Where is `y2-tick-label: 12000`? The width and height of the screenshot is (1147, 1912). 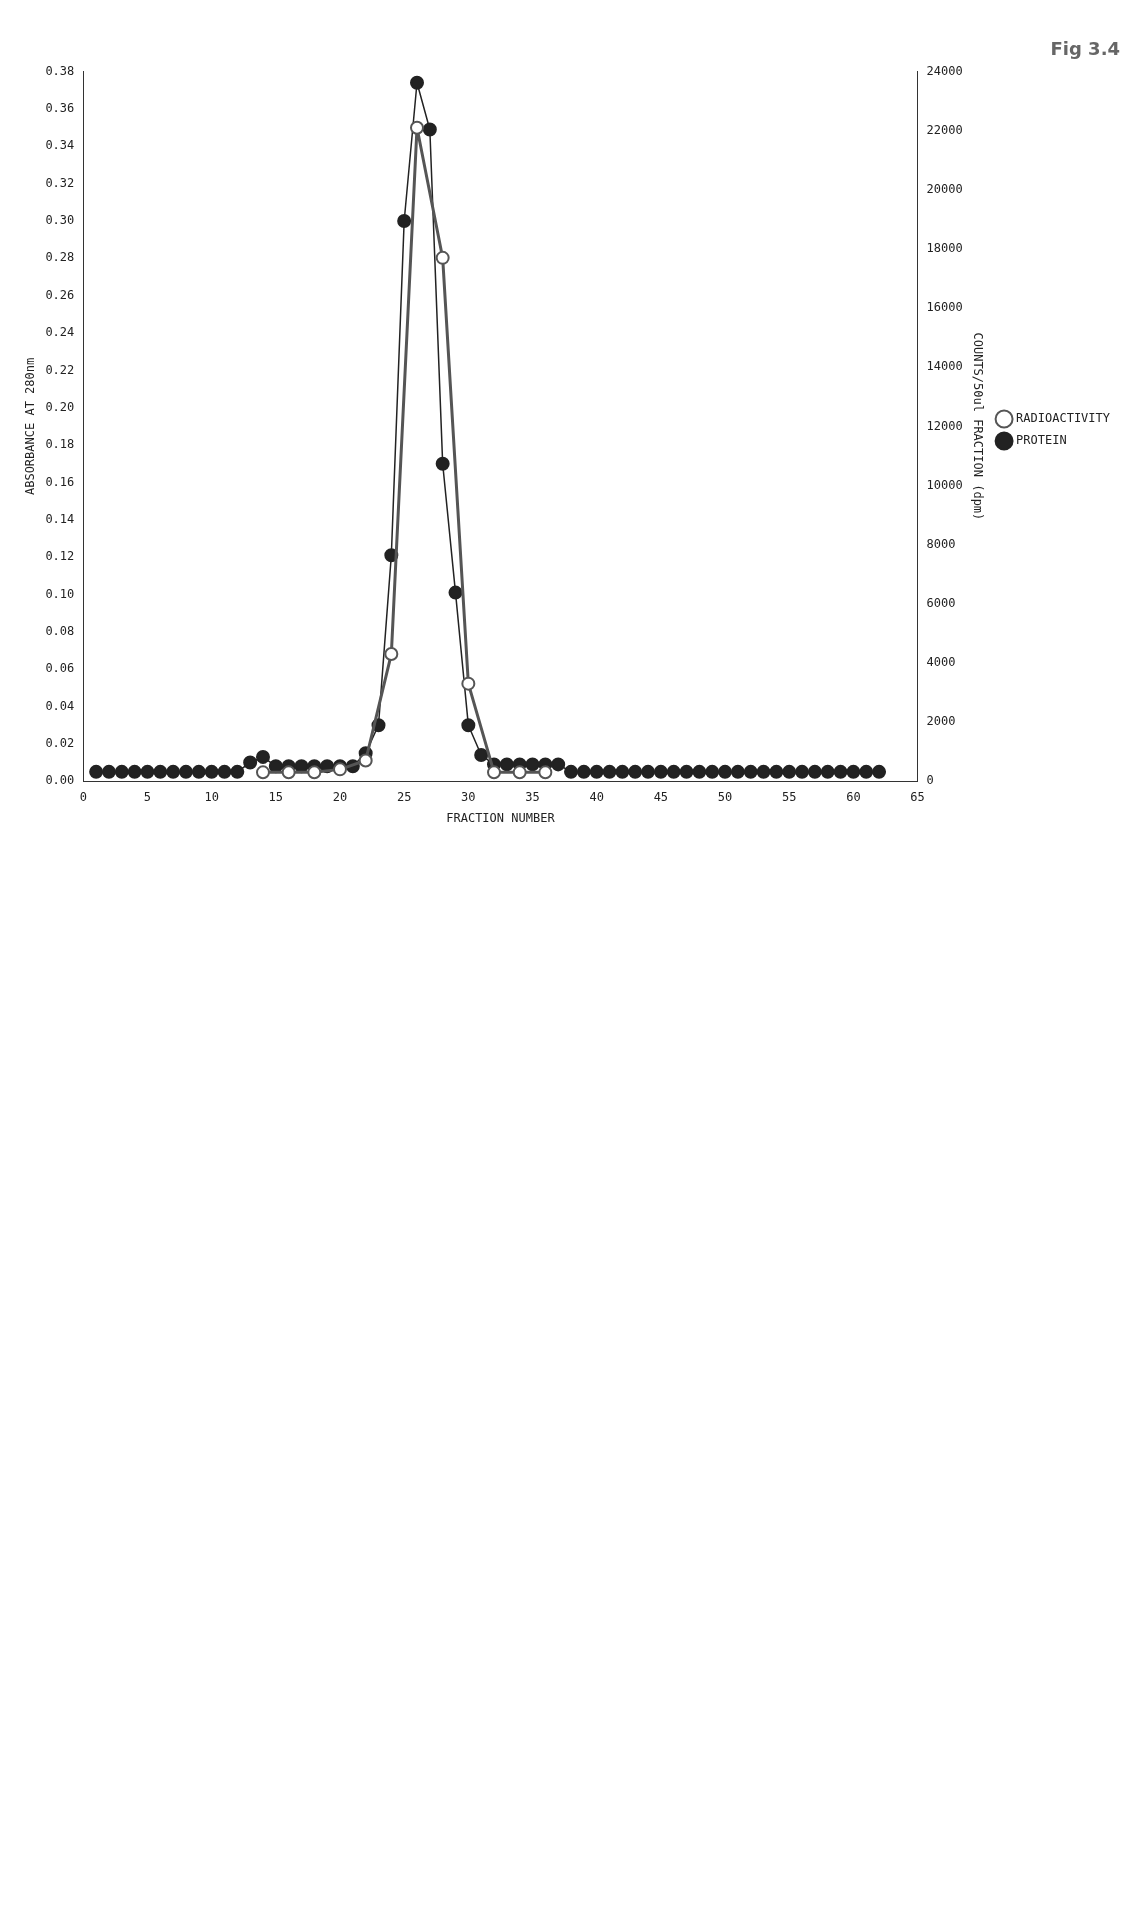
y2-tick-label: 12000 is located at coordinates (944, 425).